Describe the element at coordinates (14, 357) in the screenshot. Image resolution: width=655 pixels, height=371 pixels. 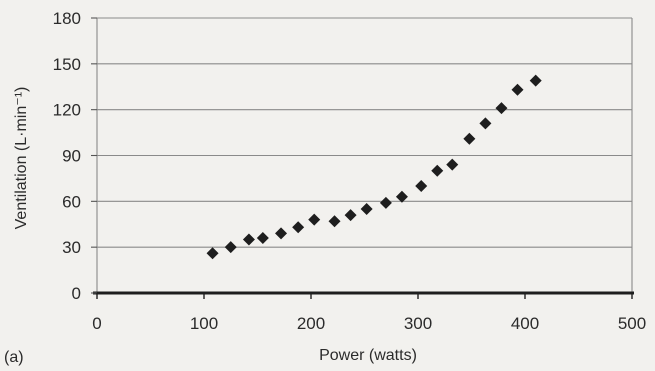
I see `panel-label: (a)` at that location.